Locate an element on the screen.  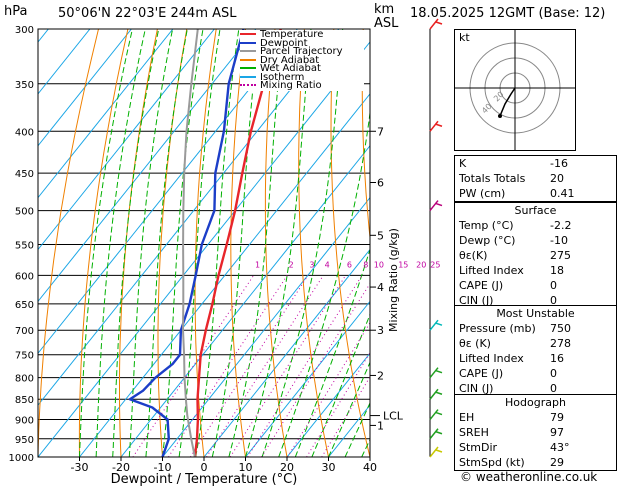
legend-item: Temperature is located at coordinates (282, 34).